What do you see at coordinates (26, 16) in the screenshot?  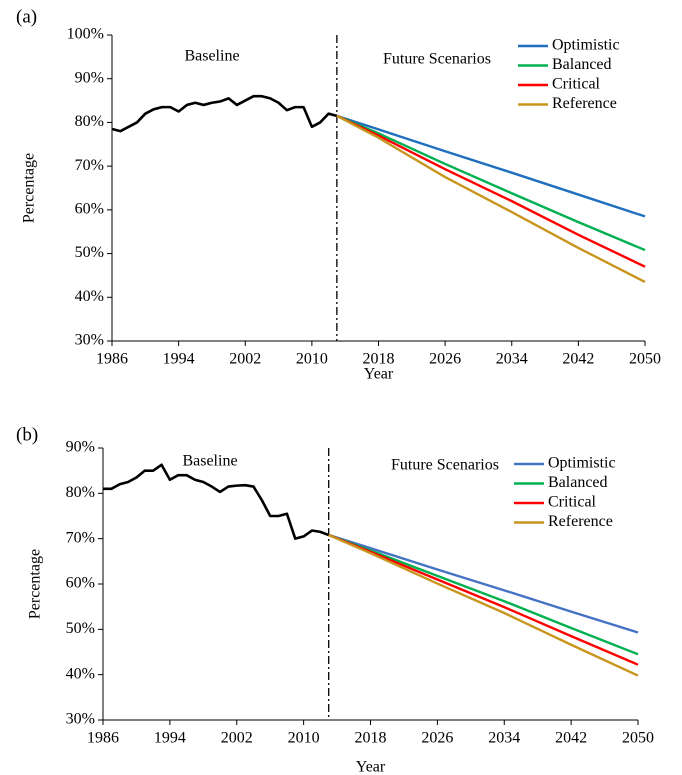 I see `panel-label: (a)` at bounding box center [26, 16].